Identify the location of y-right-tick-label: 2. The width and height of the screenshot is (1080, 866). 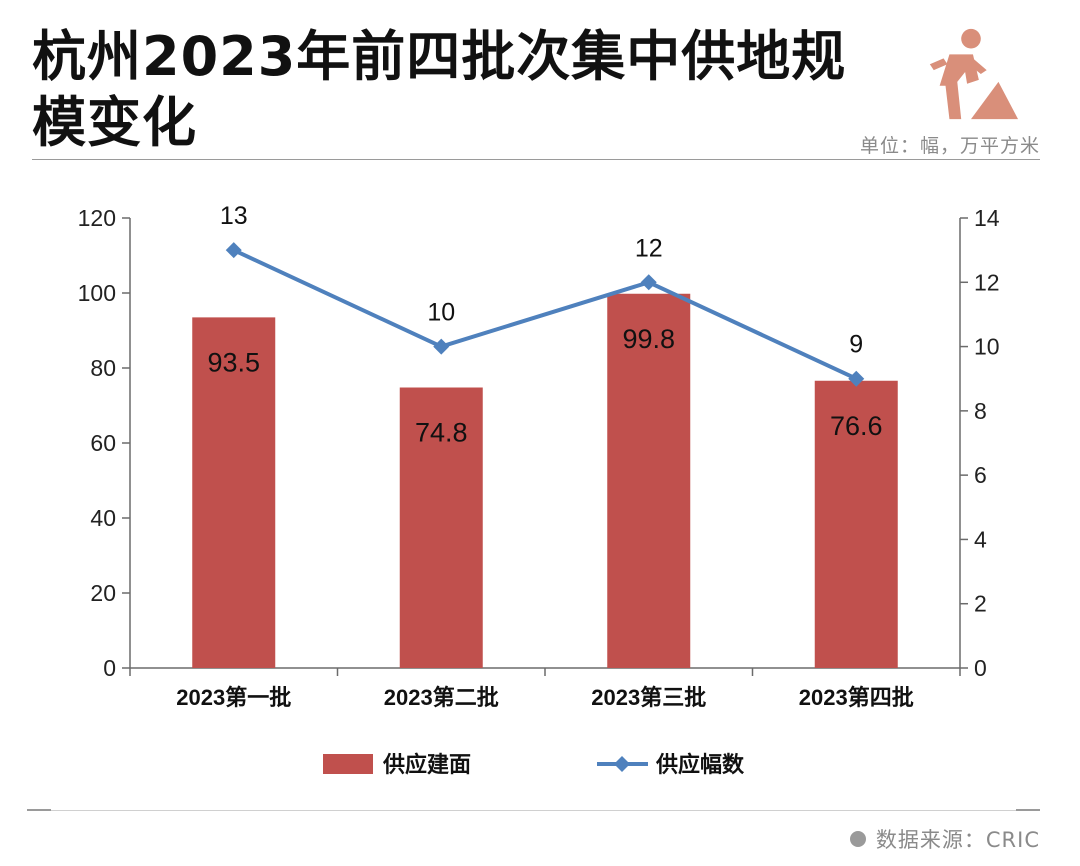
(980, 604).